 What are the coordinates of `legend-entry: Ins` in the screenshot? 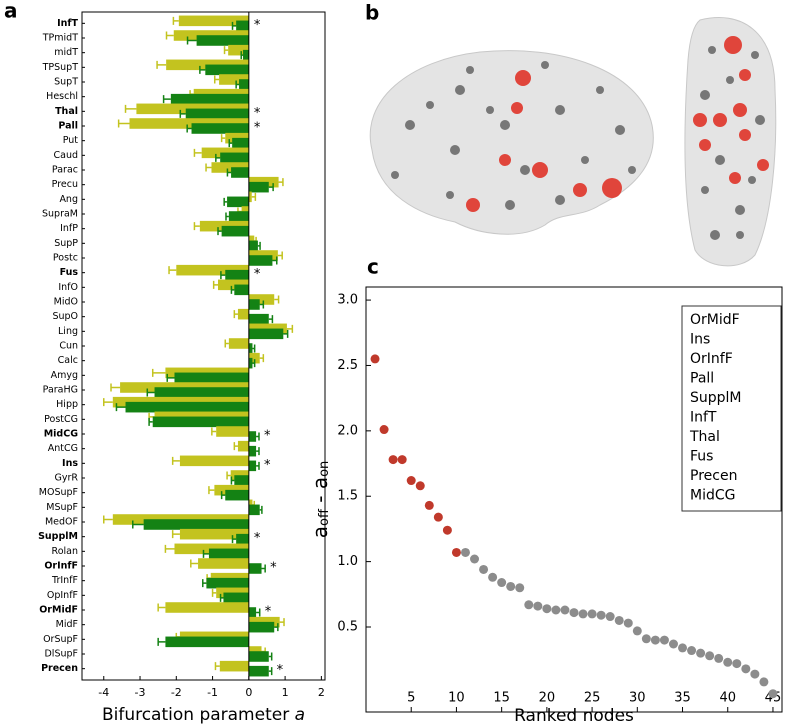 It's located at (700, 340).